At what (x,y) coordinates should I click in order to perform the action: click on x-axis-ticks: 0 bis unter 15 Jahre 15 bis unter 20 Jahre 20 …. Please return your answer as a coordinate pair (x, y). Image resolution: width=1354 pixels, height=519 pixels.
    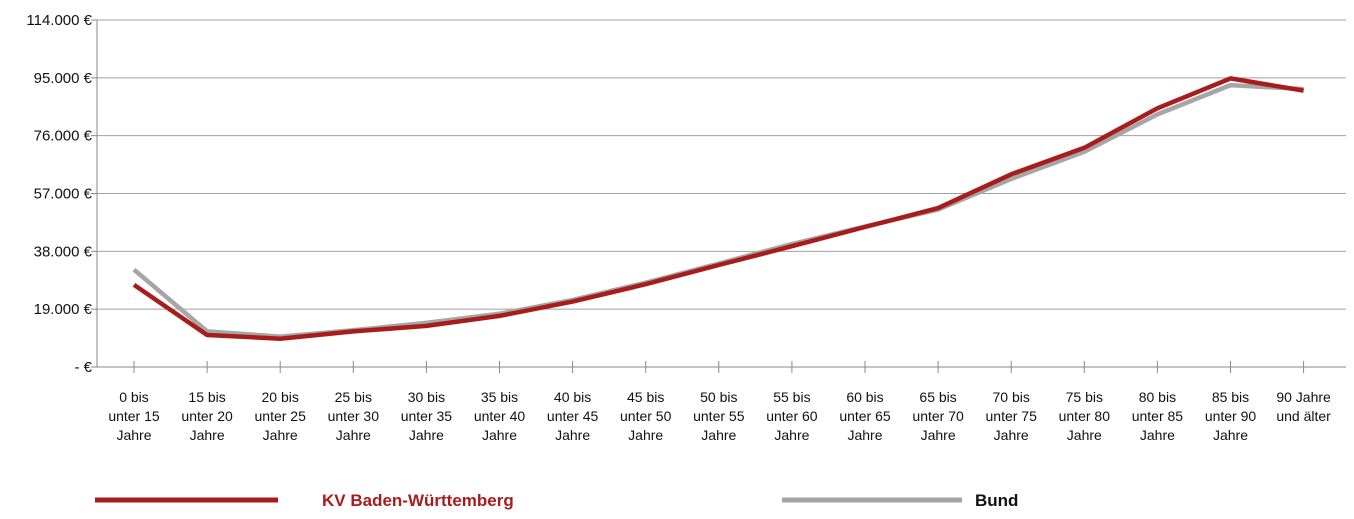
    Looking at the image, I should click on (719, 402).